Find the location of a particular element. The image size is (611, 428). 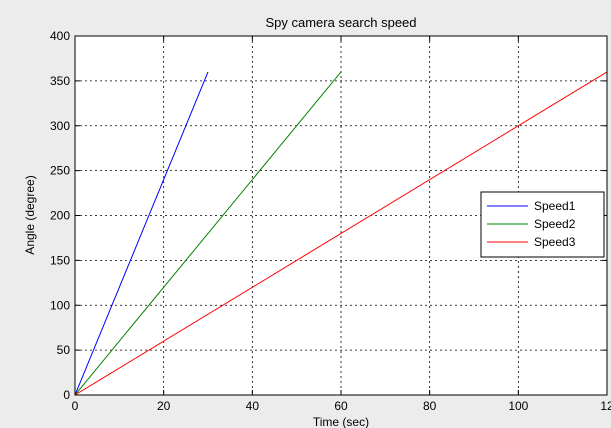

y-tick-label: 0 is located at coordinates (66, 395).